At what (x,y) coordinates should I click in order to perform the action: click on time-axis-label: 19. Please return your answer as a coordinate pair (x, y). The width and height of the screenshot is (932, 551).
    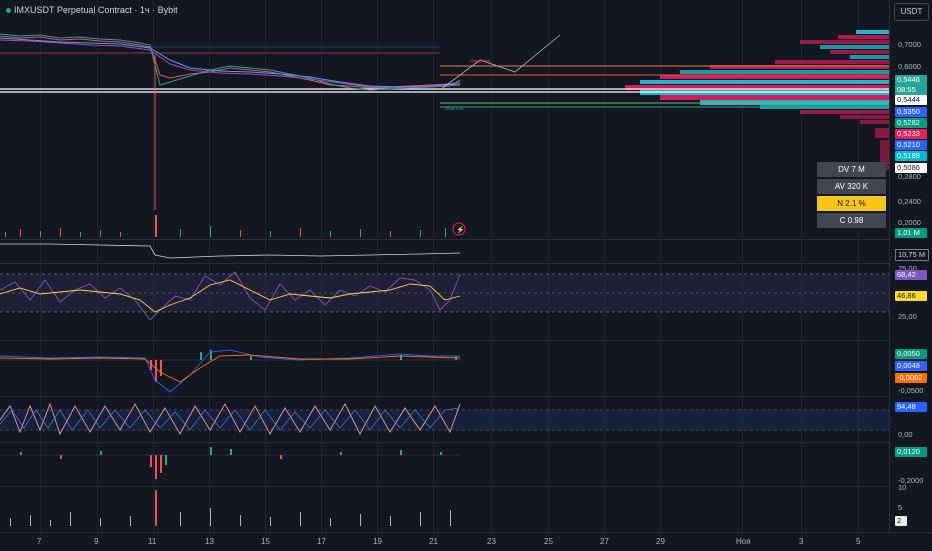
    Looking at the image, I should click on (377, 541).